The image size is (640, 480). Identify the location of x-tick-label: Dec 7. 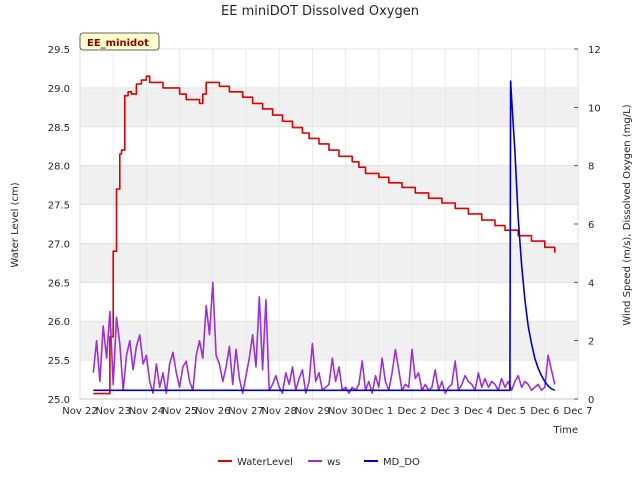
(578, 411).